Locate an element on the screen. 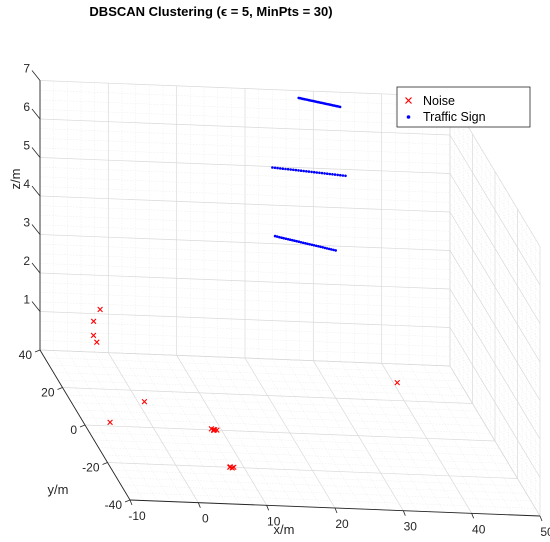  legend: Noise Traffic Sign is located at coordinates (463, 107).